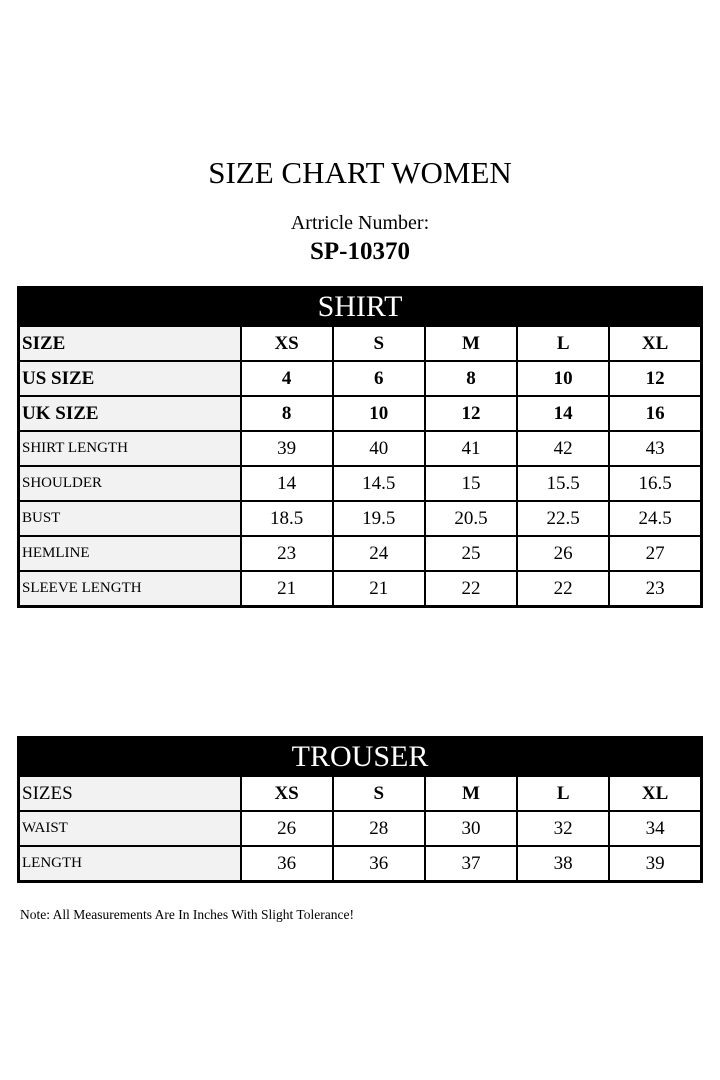 Image resolution: width=720 pixels, height=1080 pixels. What do you see at coordinates (129, 343) in the screenshot?
I see `row-label: SIZE` at bounding box center [129, 343].